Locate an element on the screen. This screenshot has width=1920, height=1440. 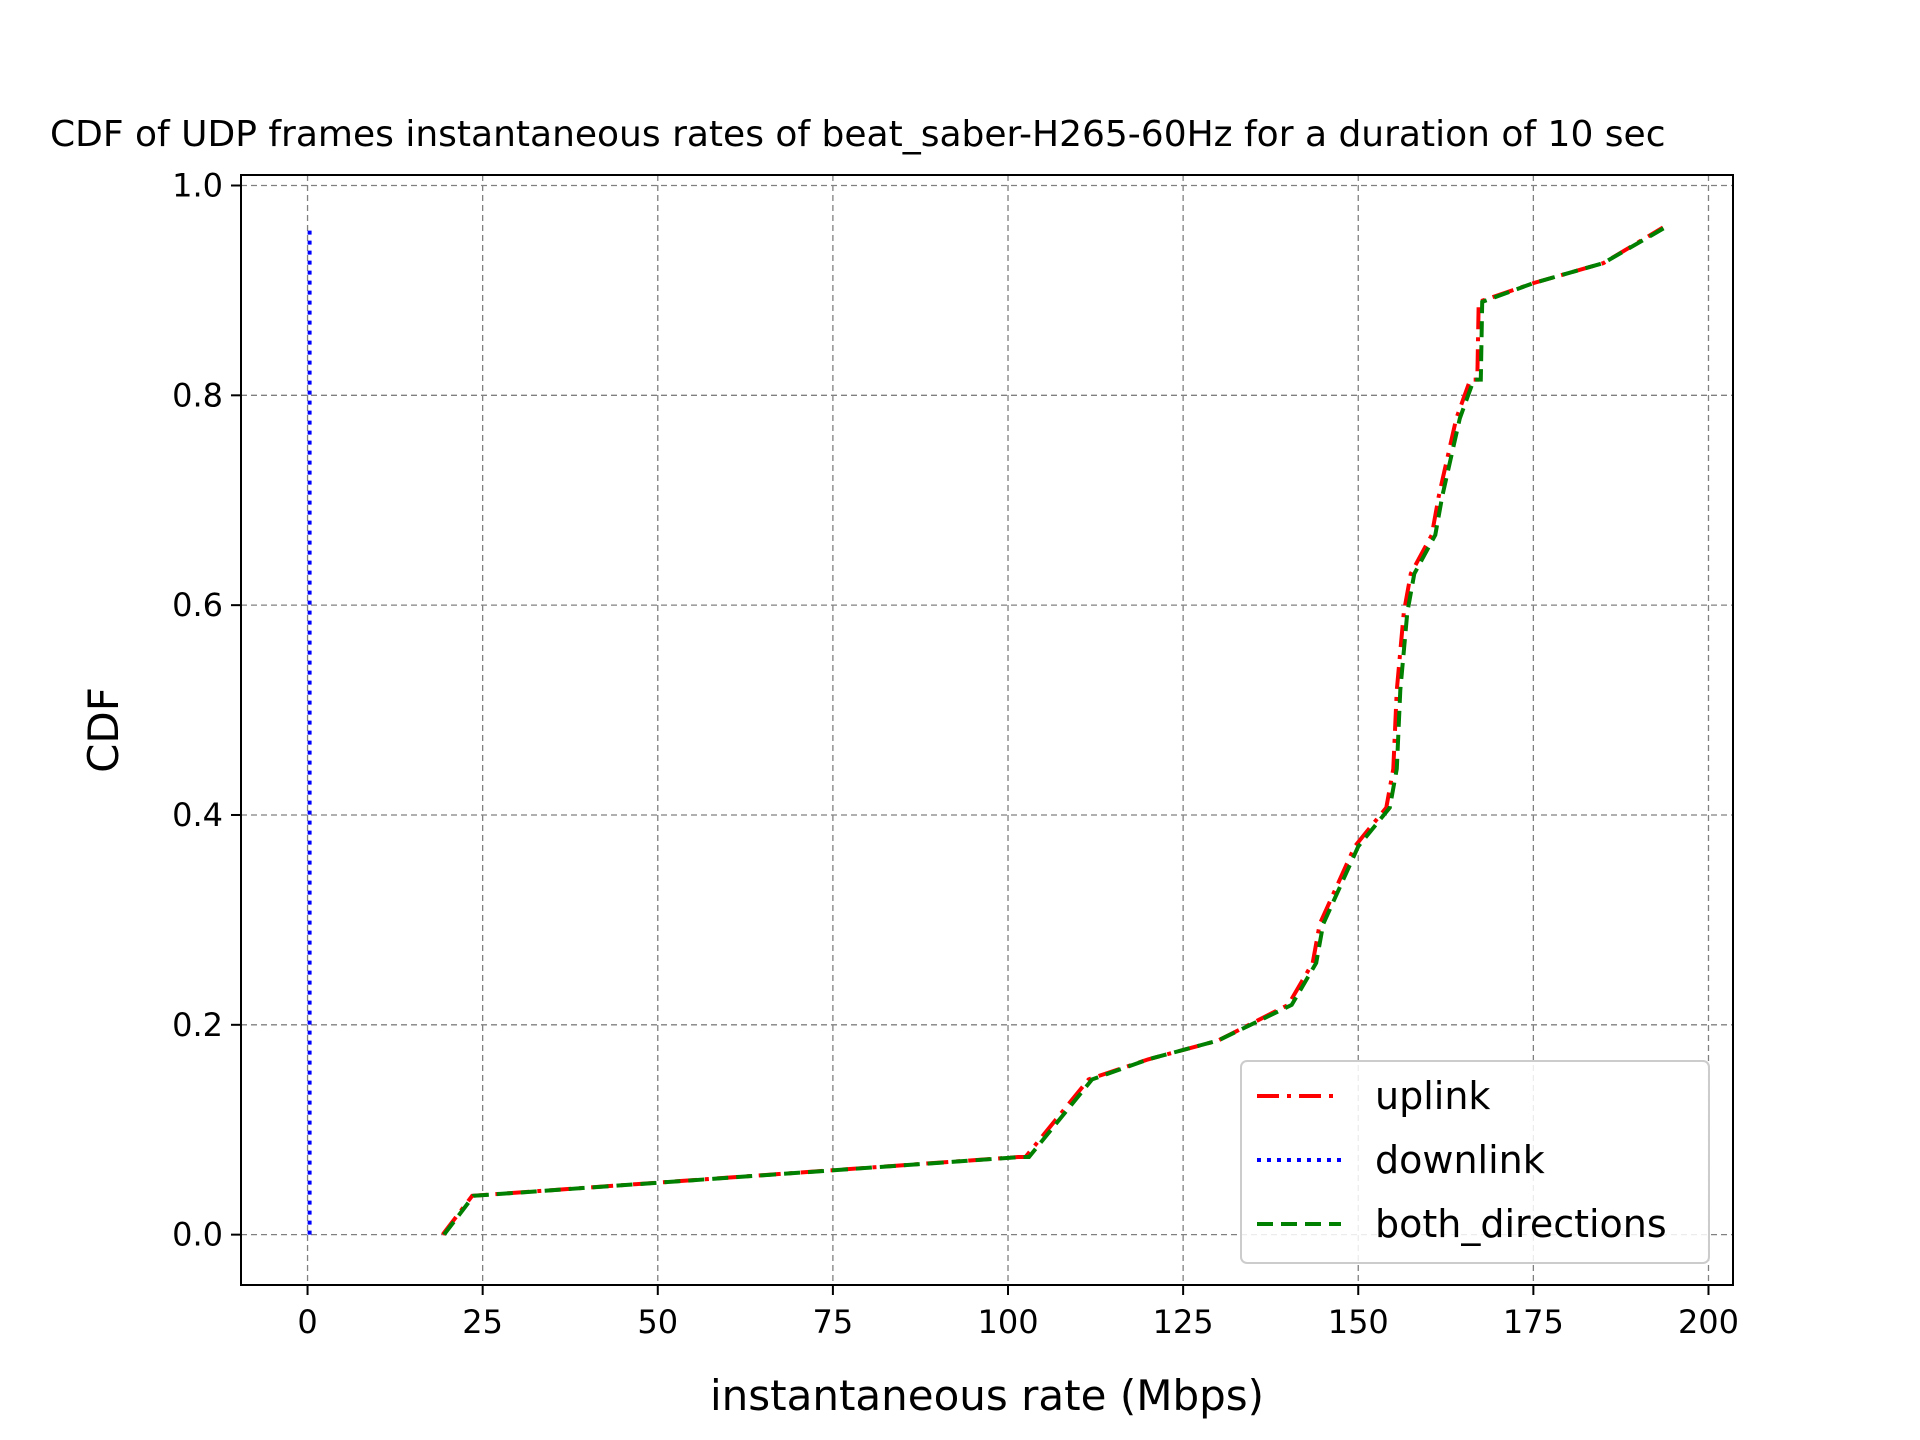
x-tick-label: 150 is located at coordinates (1358, 1322).